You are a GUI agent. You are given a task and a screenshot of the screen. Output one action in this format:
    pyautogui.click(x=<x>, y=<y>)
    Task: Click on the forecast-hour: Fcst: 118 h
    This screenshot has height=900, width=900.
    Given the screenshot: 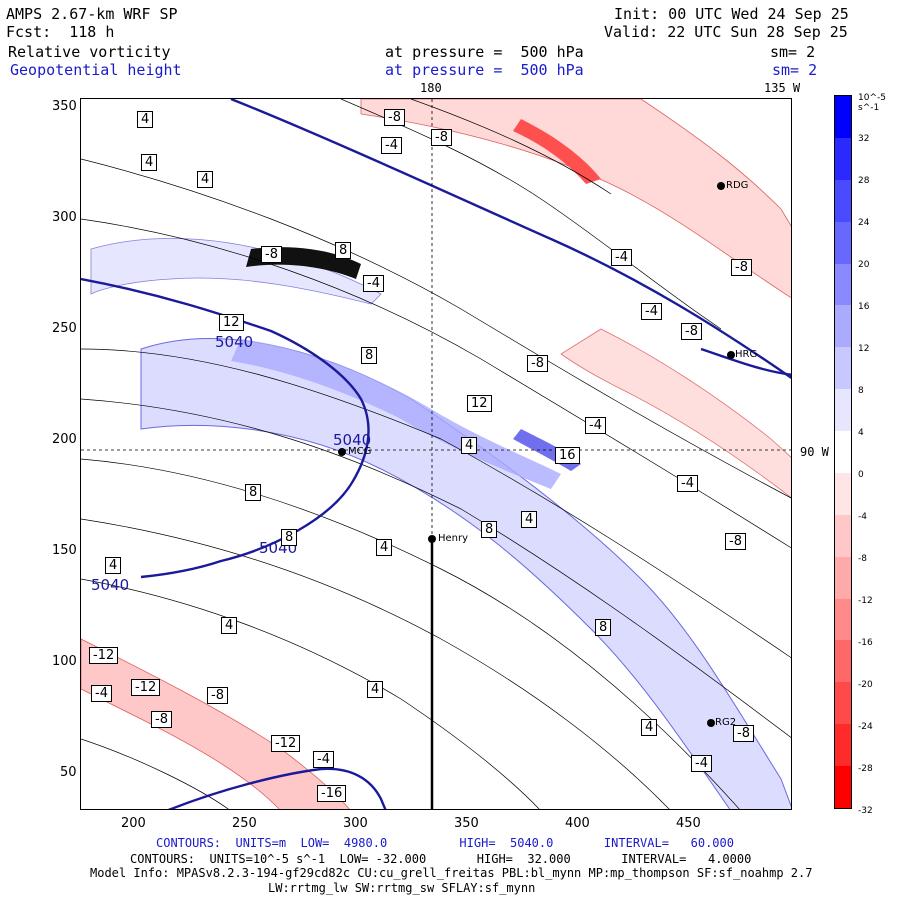 What is the action you would take?
    pyautogui.click(x=60, y=32)
    